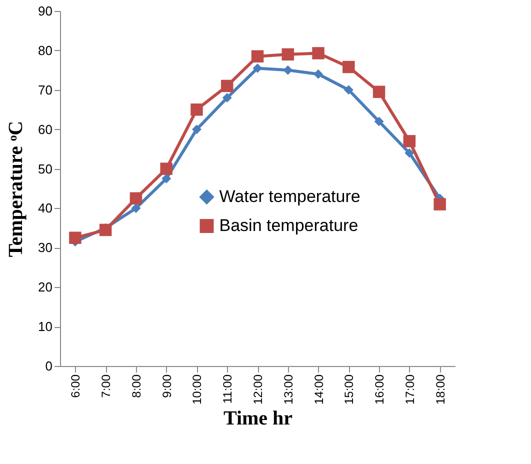 The height and width of the screenshot is (464, 531). Describe the element at coordinates (288, 389) in the screenshot. I see `x-tick-label: 13:00` at that location.